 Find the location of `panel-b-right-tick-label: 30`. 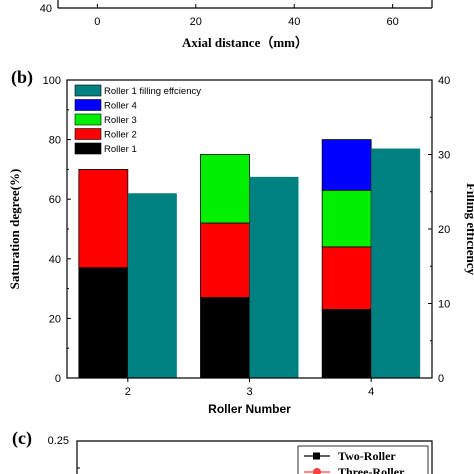

panel-b-right-tick-label: 30 is located at coordinates (444, 156).